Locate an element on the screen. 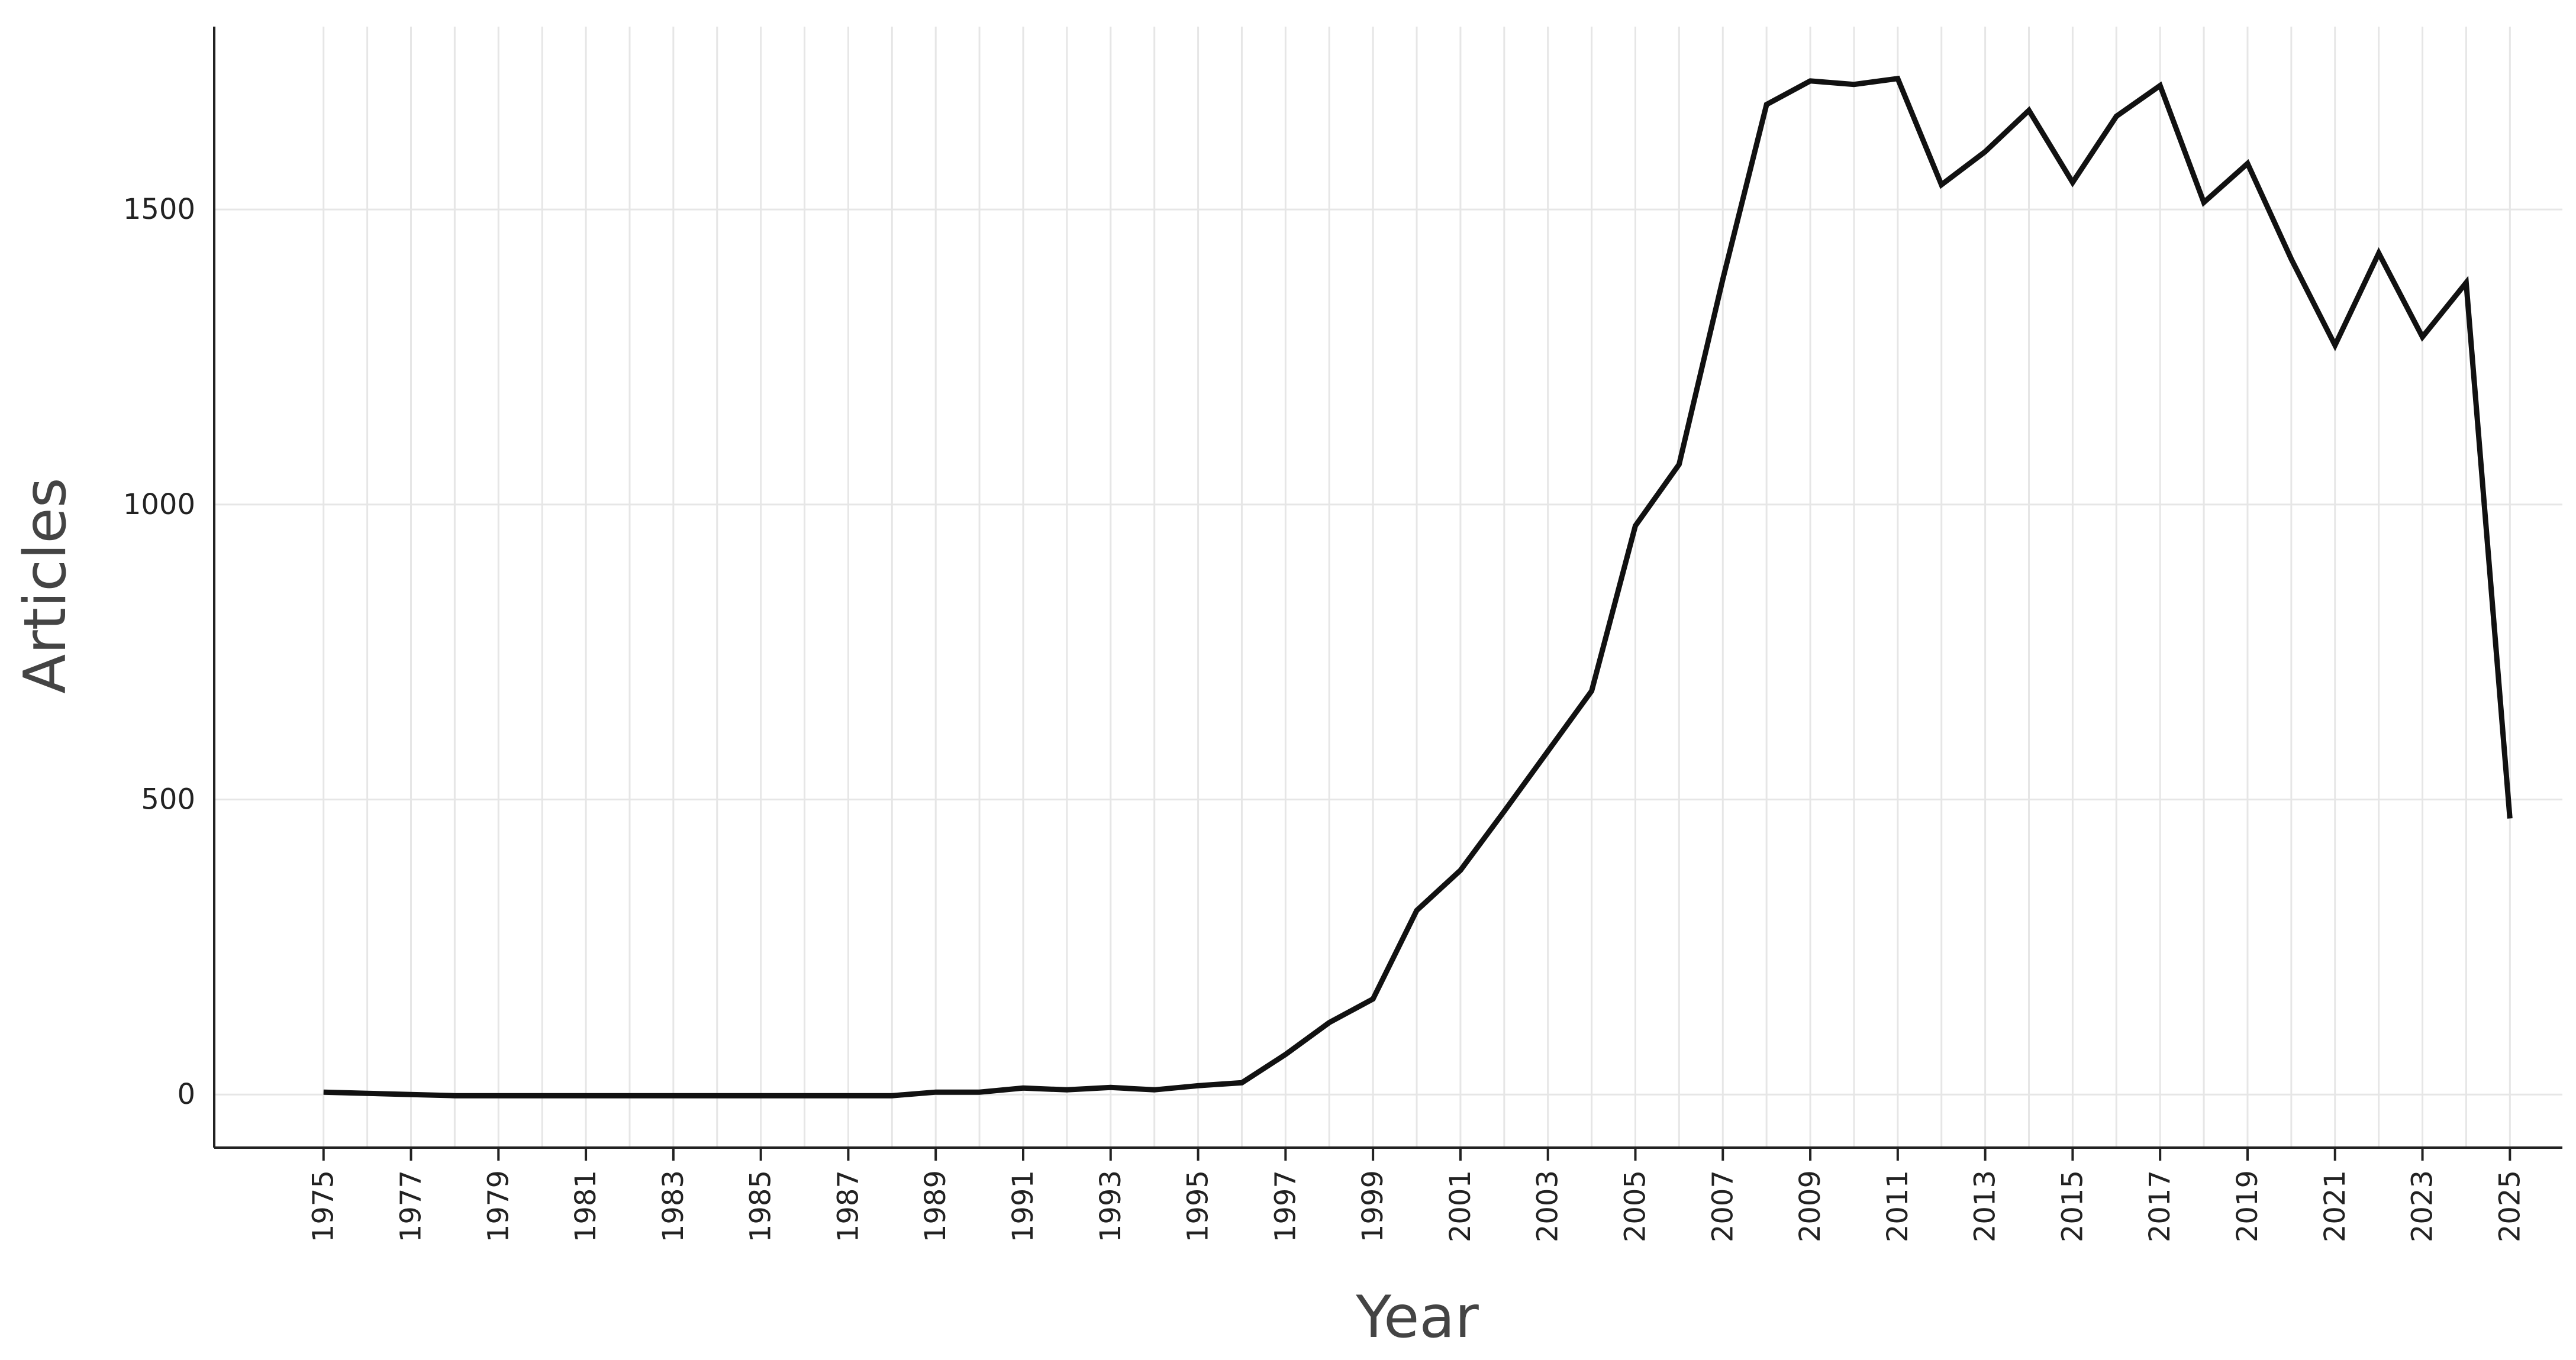 Image resolution: width=2576 pixels, height=1360 pixels. x-tick-label: 1981 is located at coordinates (585, 1206).